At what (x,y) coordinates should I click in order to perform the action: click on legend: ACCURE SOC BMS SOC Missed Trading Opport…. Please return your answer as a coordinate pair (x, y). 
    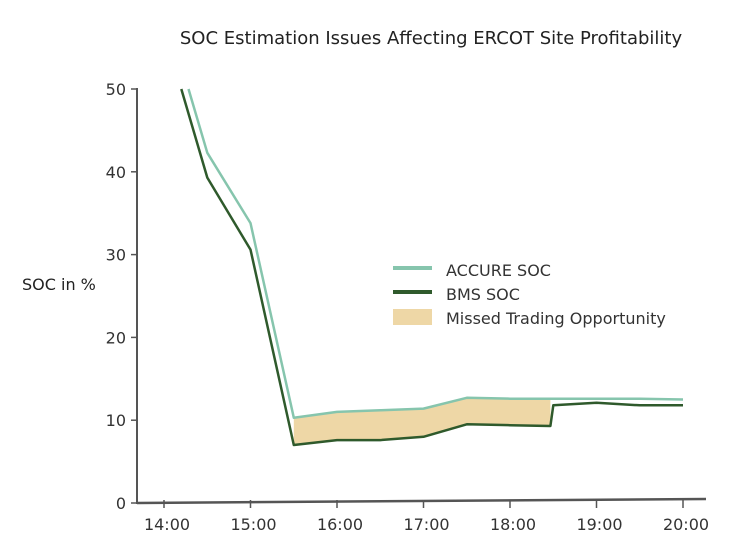
    Looking at the image, I should click on (529, 294).